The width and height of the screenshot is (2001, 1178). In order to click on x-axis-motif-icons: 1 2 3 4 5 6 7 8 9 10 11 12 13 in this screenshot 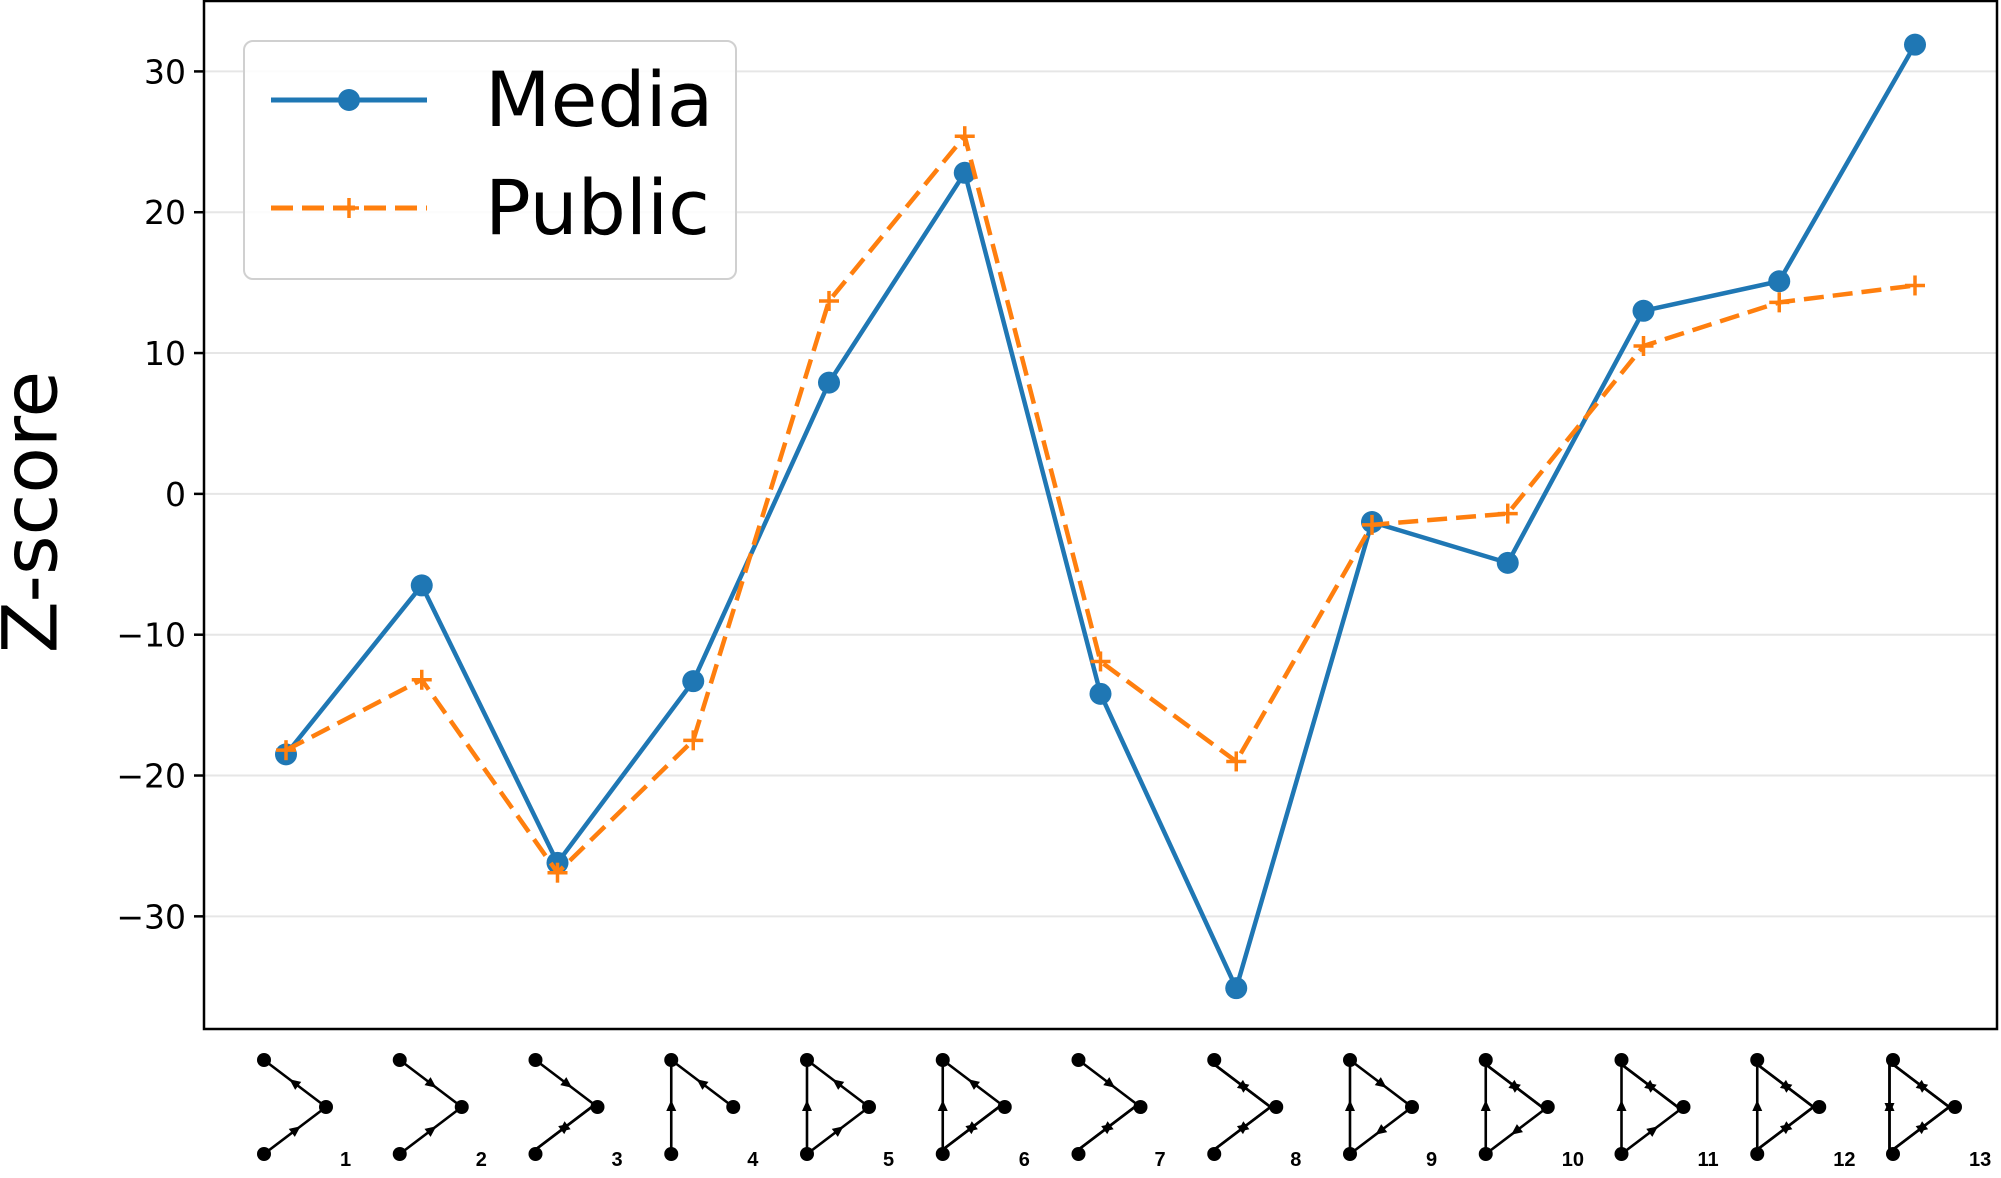, I will do `click(1124, 1112)`.